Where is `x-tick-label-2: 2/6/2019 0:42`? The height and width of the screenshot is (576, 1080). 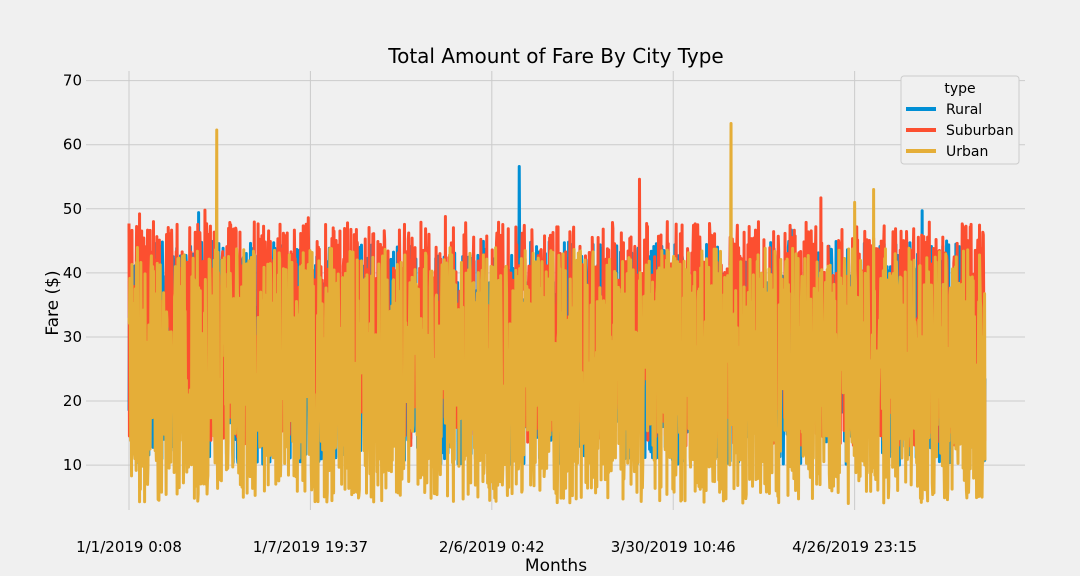
x-tick-label-2: 2/6/2019 0:42 is located at coordinates (492, 547).